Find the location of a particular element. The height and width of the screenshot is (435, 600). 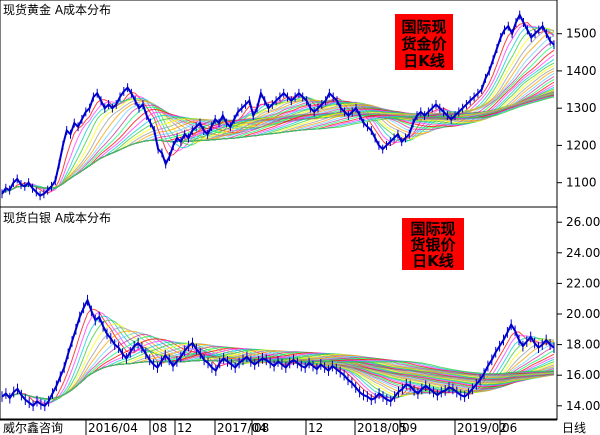

y-tick-label: 1100 is located at coordinates (581, 183).